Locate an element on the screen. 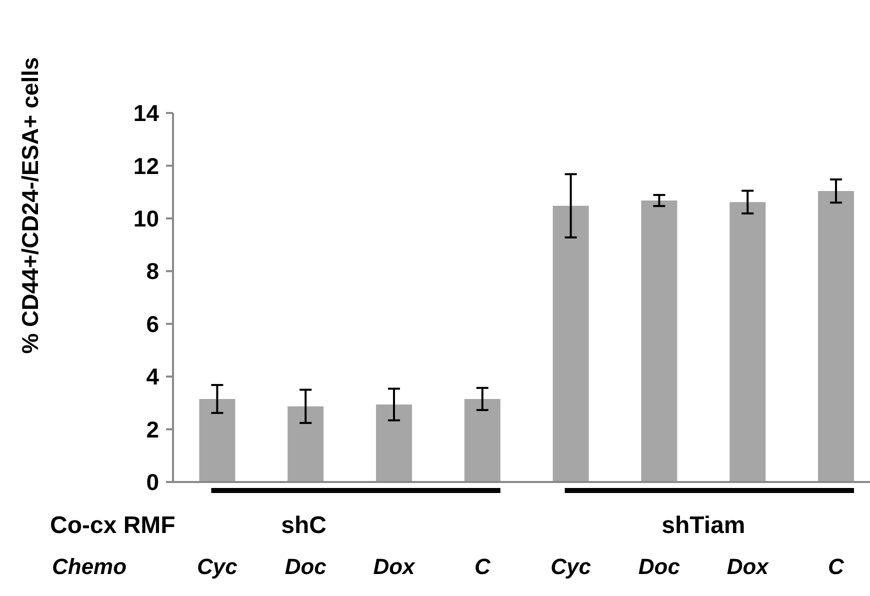 Image resolution: width=870 pixels, height=596 pixels. y-tick-label: 0 is located at coordinates (152, 482).